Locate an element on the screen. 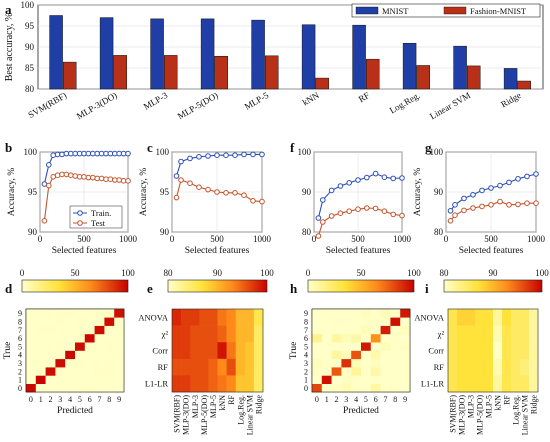 The height and width of the screenshot is (442, 550). panel-letter-f: f is located at coordinates (292, 147).